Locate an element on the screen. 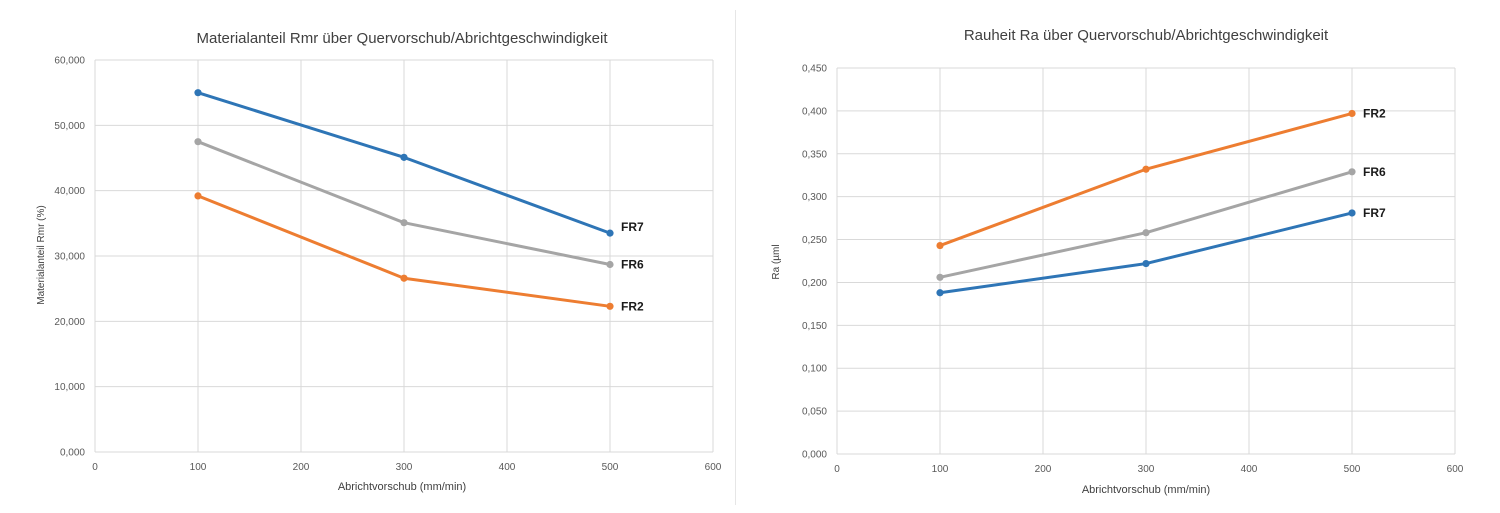  y-tick-label: 0,350 is located at coordinates (814, 154).